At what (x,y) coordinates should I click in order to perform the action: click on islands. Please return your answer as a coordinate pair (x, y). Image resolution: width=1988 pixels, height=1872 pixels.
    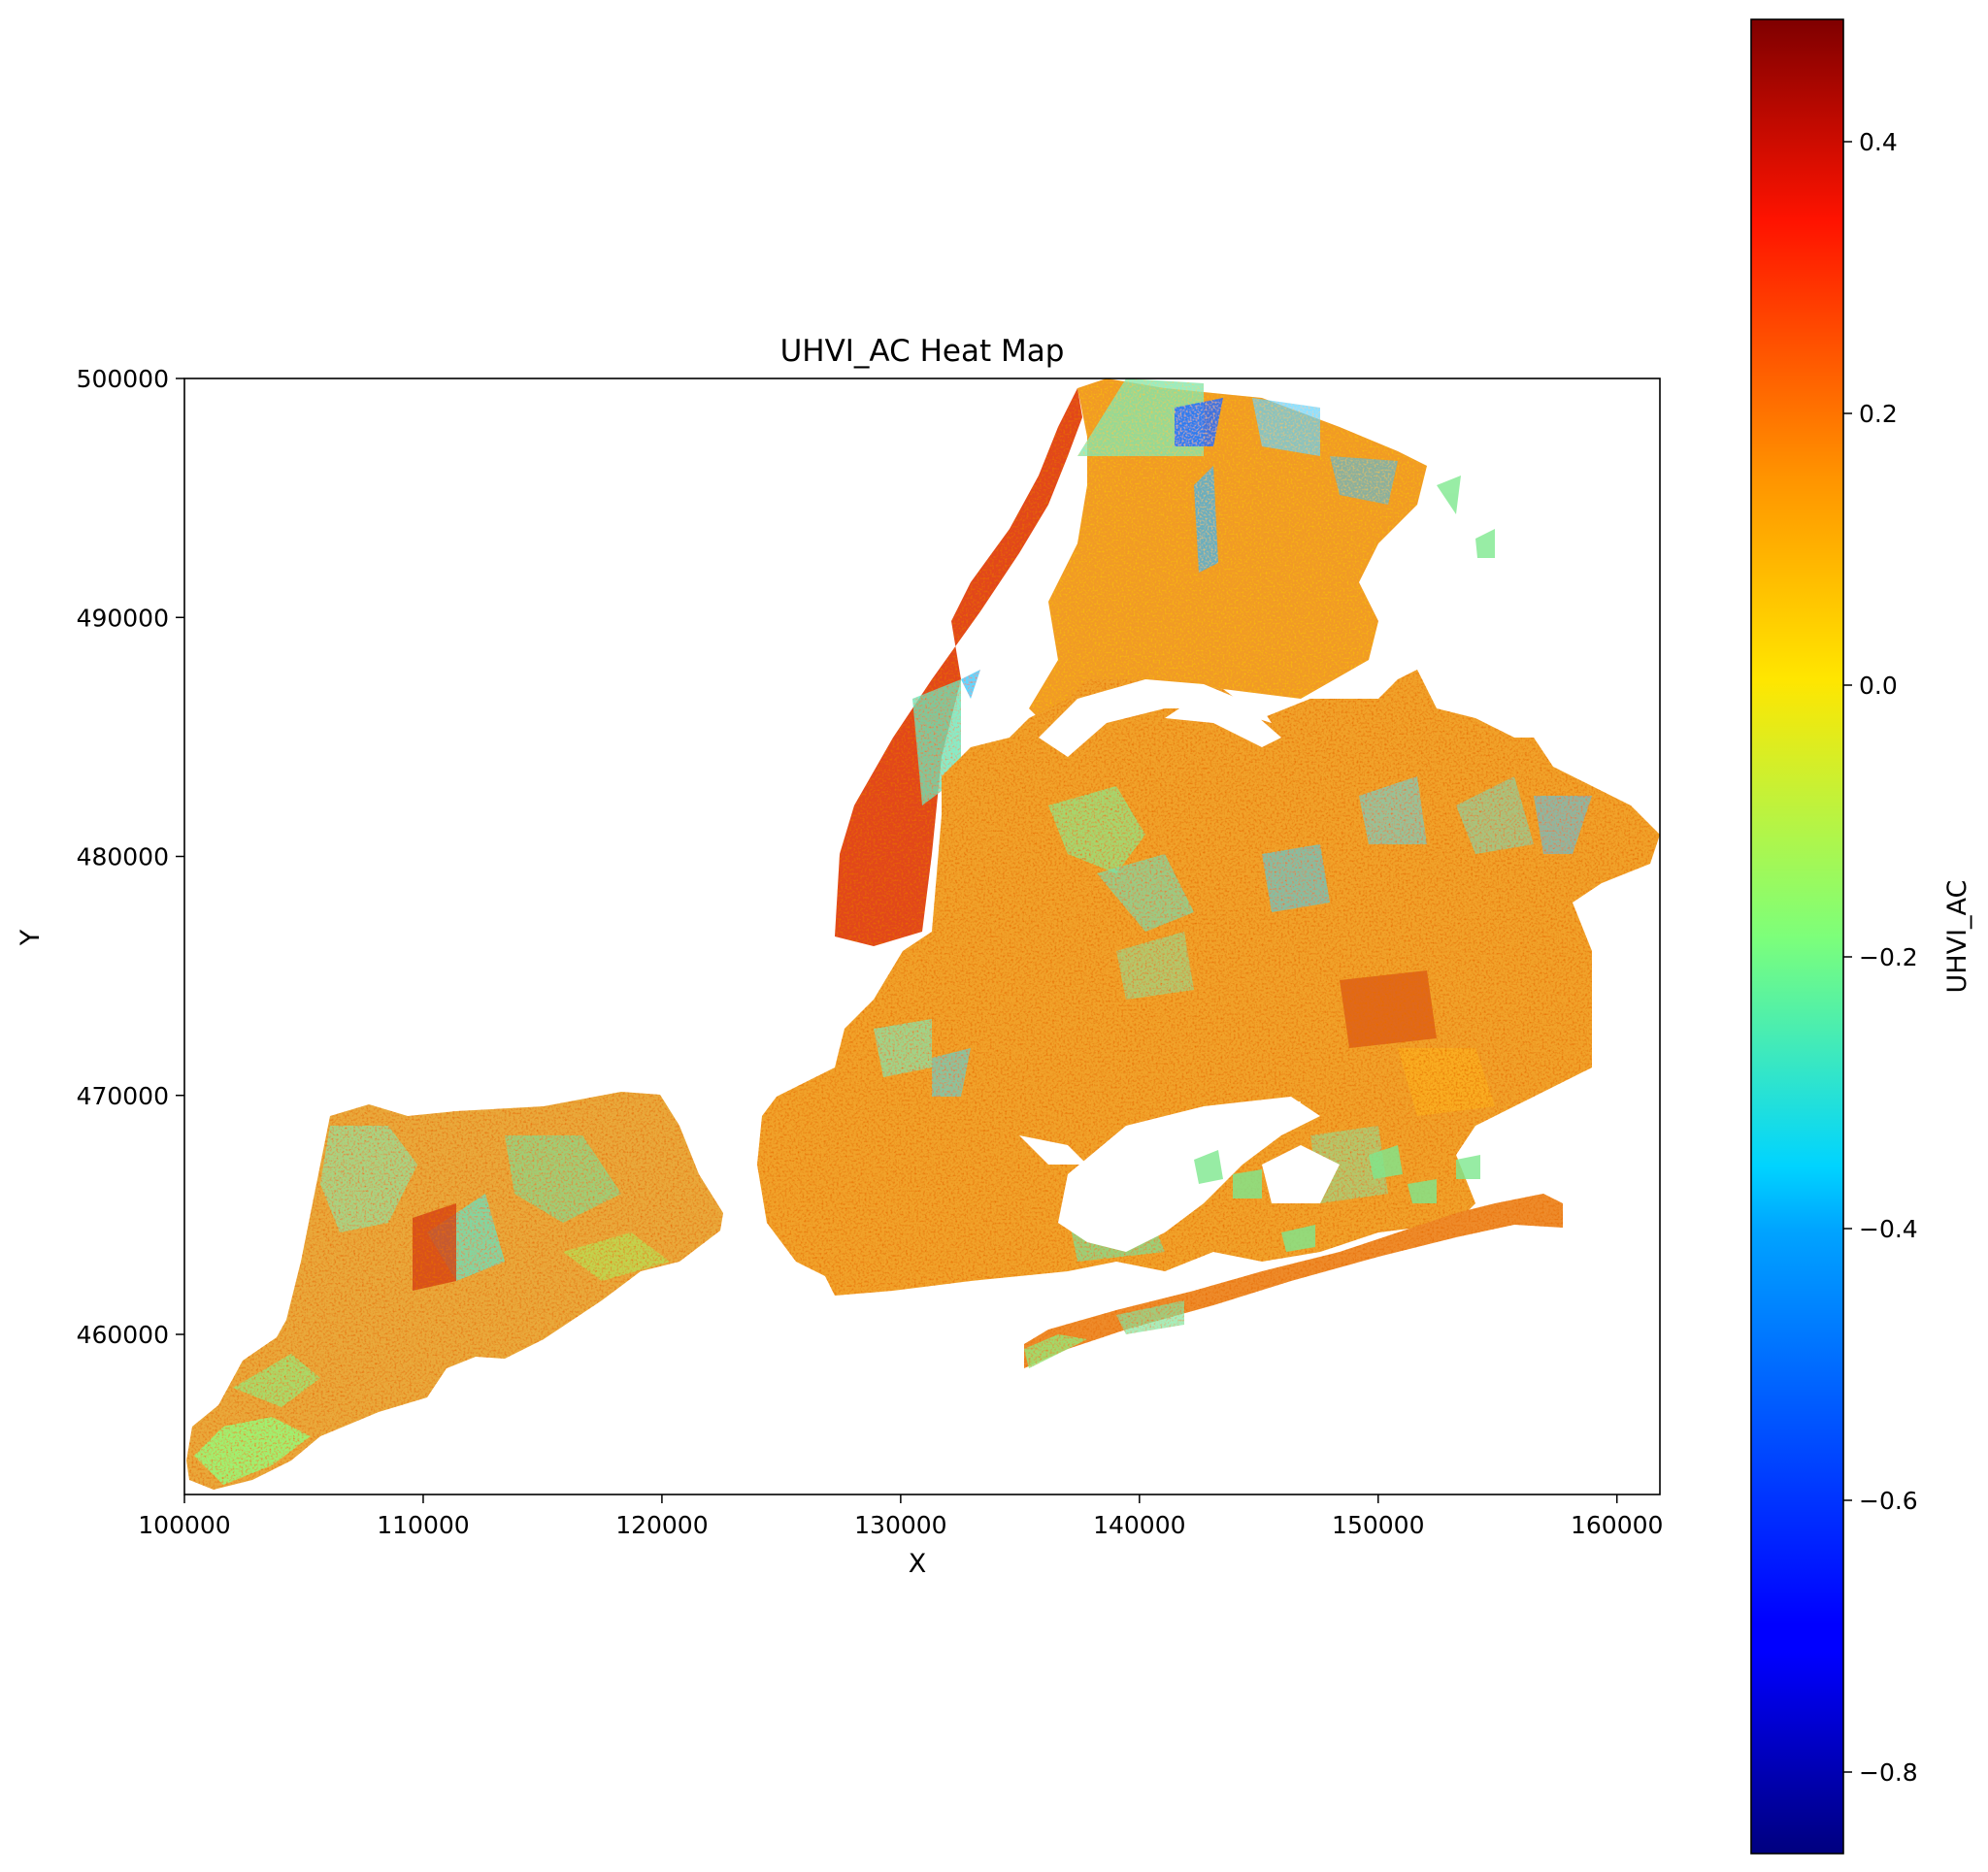
    Looking at the image, I should click on (1345, 864).